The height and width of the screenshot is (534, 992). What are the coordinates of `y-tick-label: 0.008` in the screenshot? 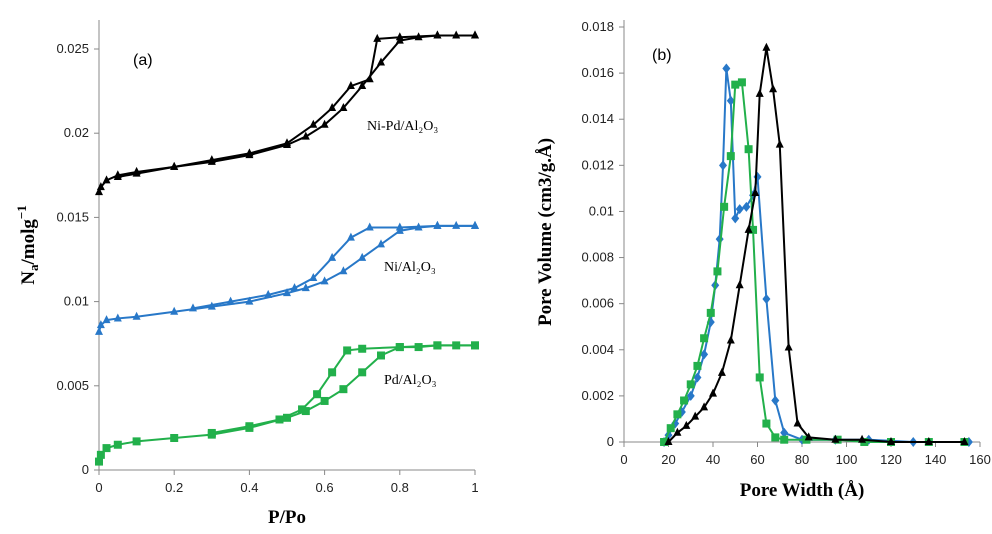 It's located at (597, 257).